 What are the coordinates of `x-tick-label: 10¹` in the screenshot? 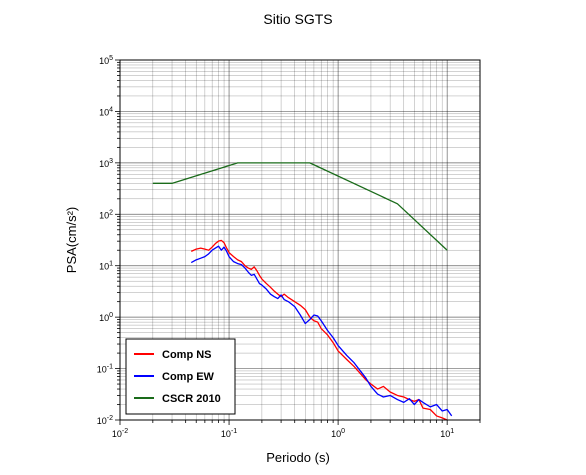 It's located at (447, 433).